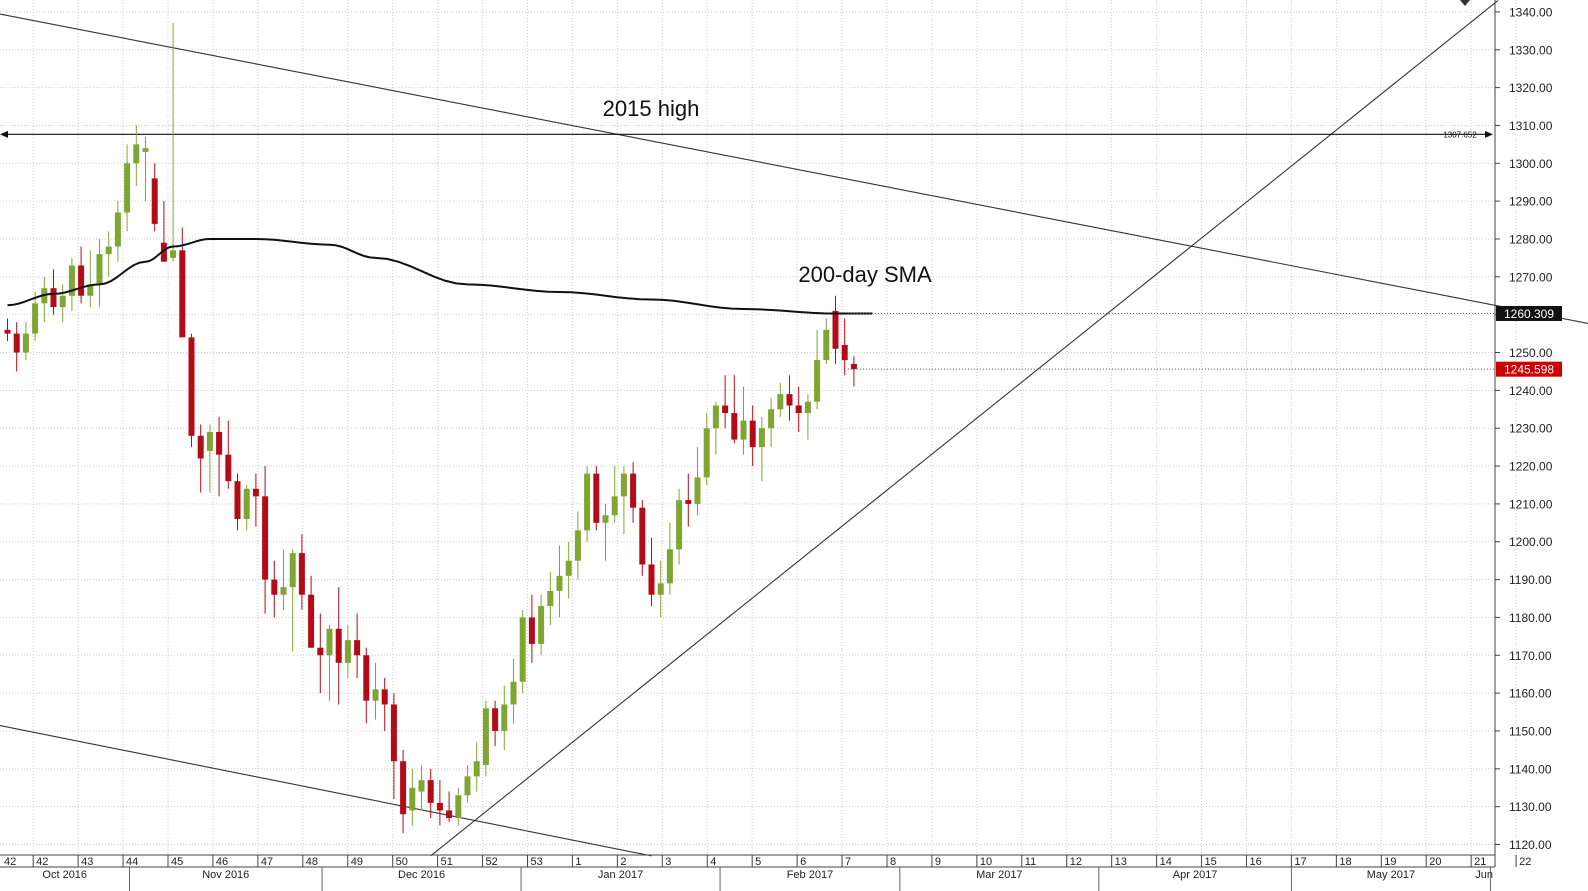  What do you see at coordinates (1531, 391) in the screenshot?
I see `y-tick-label: 1240.00` at bounding box center [1531, 391].